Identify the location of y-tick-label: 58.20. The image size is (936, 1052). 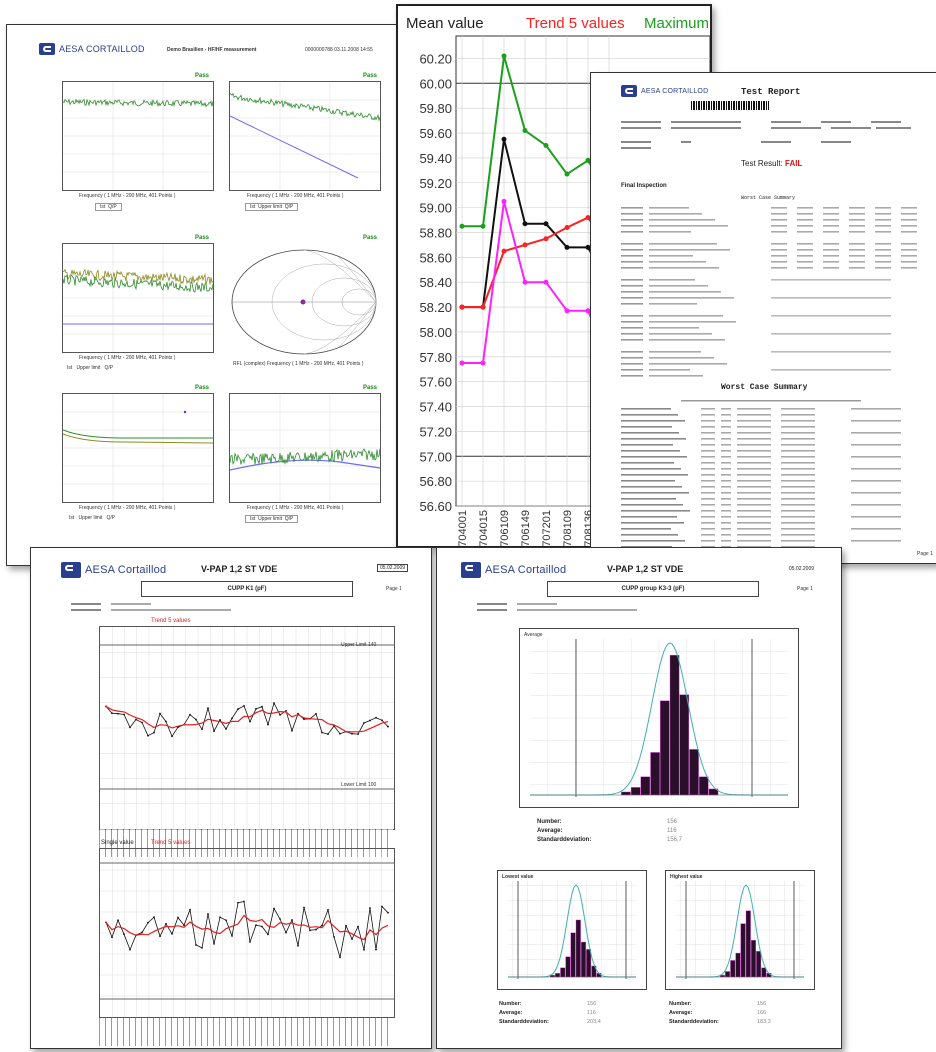
(435, 307).